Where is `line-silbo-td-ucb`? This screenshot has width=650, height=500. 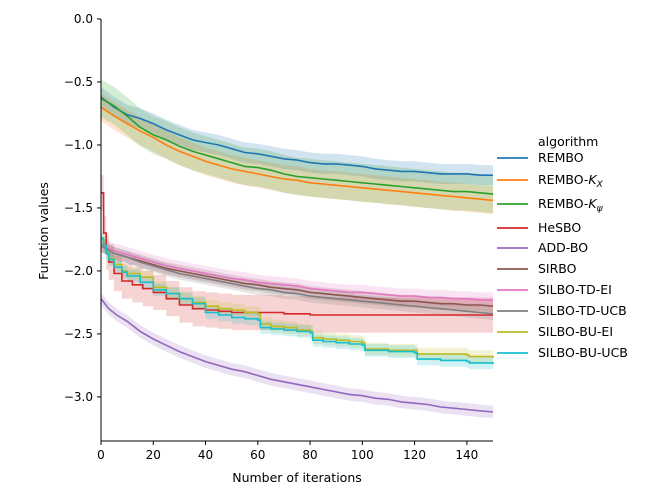
line-silbo-td-ucb is located at coordinates (297, 280).